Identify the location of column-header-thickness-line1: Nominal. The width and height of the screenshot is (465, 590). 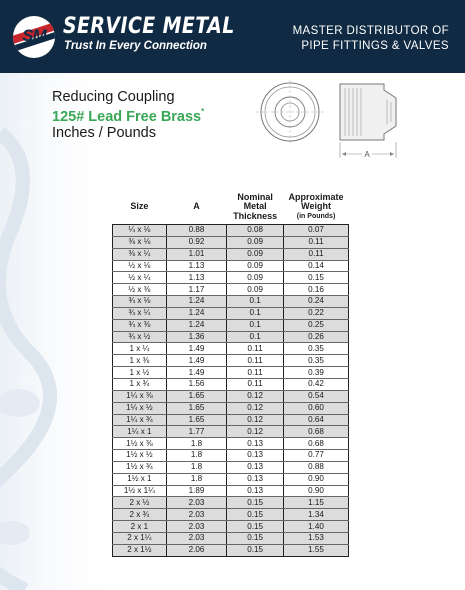
(255, 196).